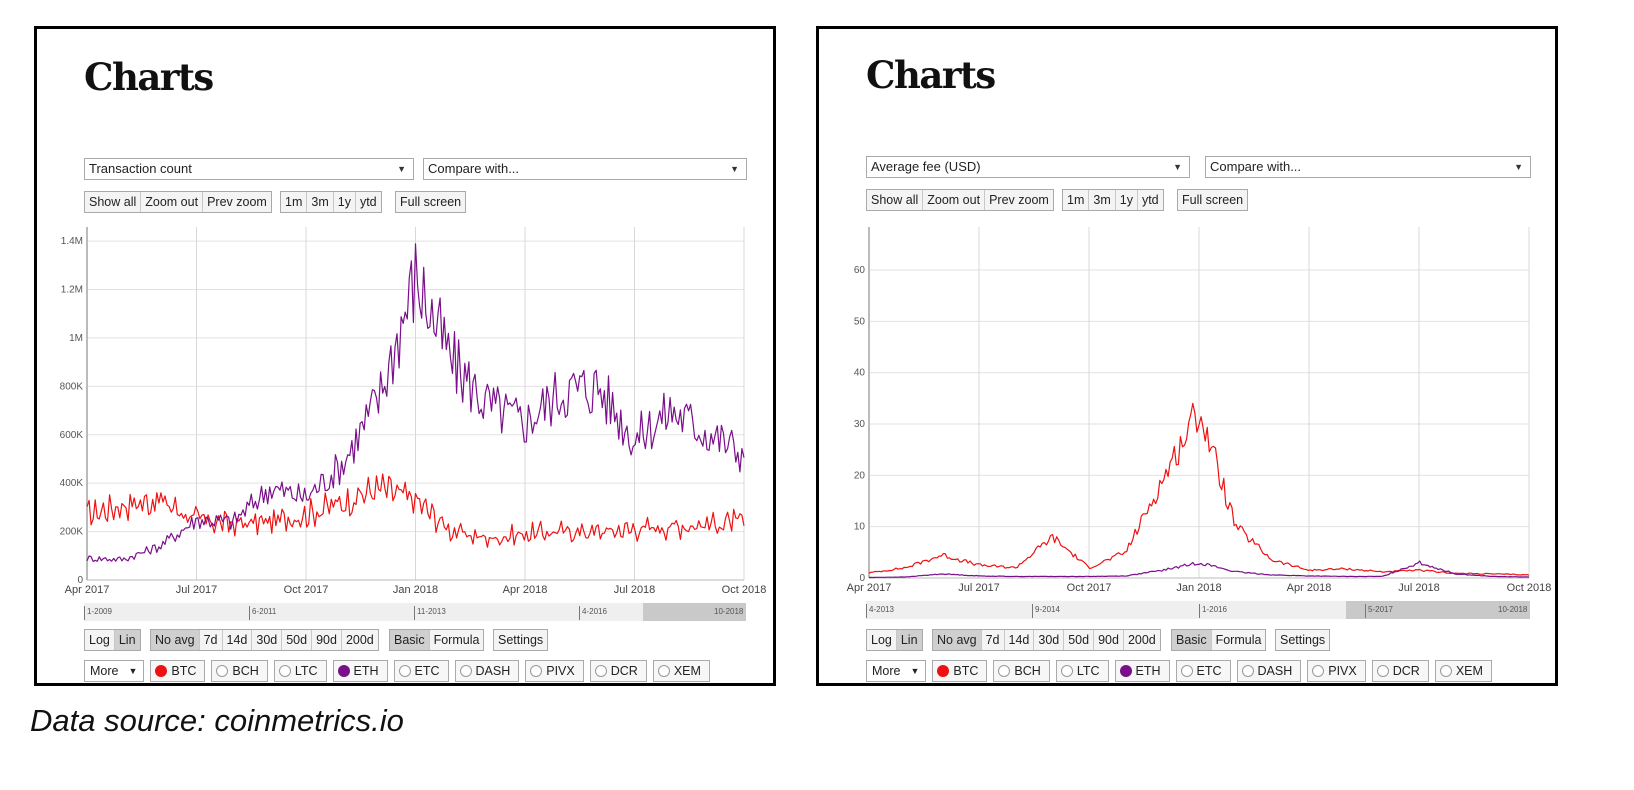 This screenshot has height=790, width=1634. Describe the element at coordinates (1198, 610) in the screenshot. I see `navigator-bar: 4-2013 9-2014 1-2016 5-2017 10-2018` at that location.